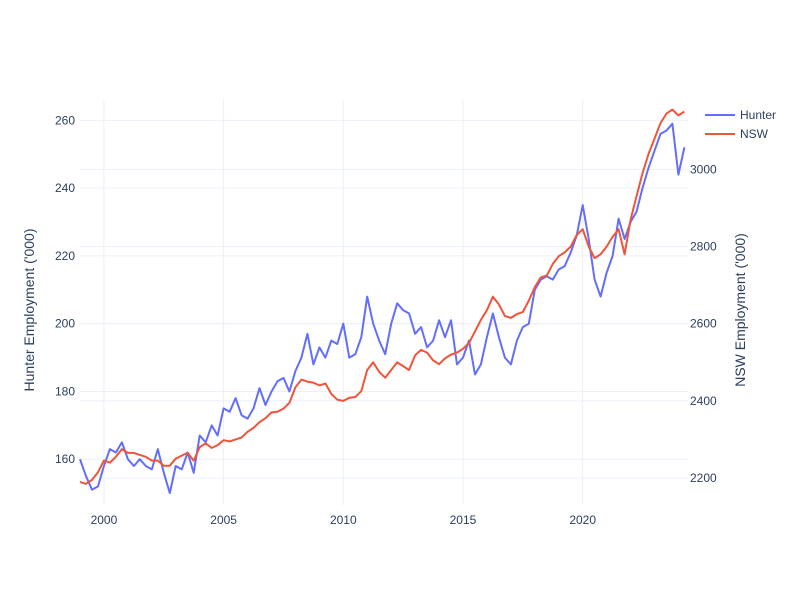 The height and width of the screenshot is (605, 800). I want to click on legend-label: NSW, so click(754, 134).